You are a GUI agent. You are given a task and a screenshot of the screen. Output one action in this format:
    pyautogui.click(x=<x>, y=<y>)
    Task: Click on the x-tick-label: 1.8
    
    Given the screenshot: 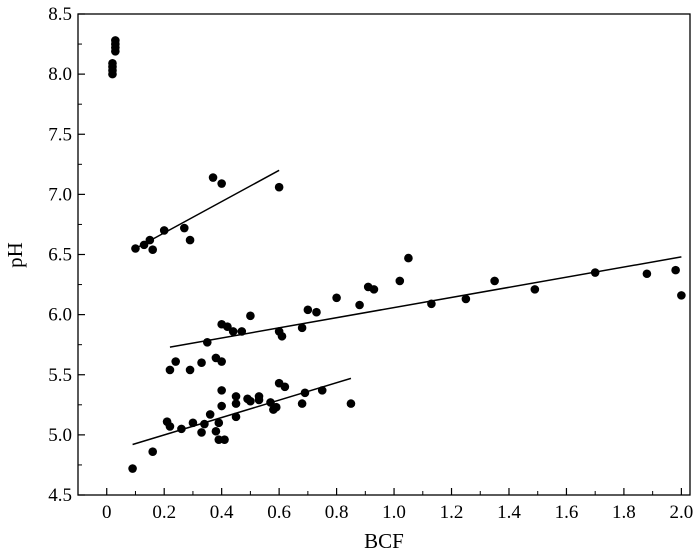 What is the action you would take?
    pyautogui.click(x=624, y=512)
    